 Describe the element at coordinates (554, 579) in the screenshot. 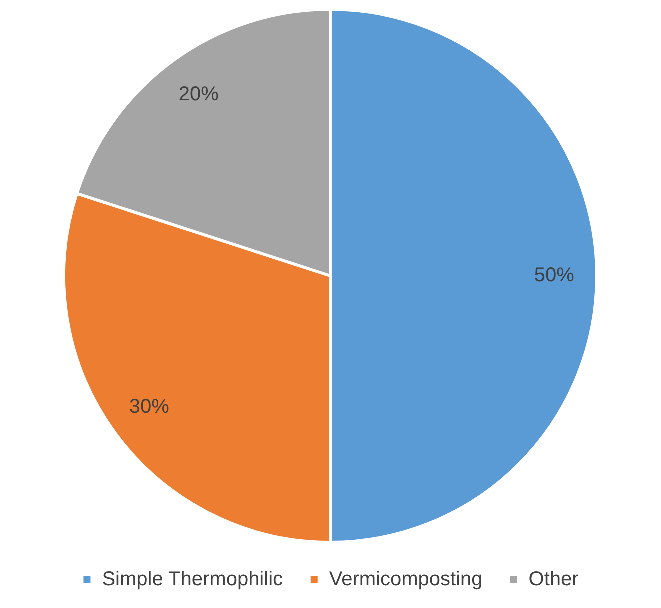

I see `legend-label: Other` at that location.